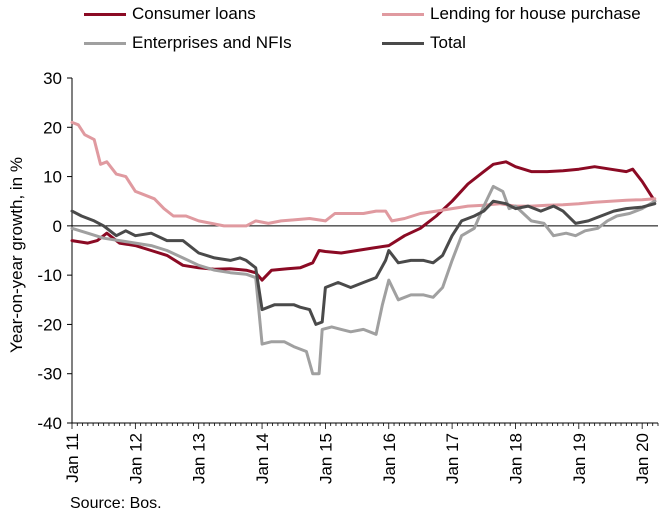  I want to click on y-axis-label: Year-on-year growth, in %, so click(16, 255).